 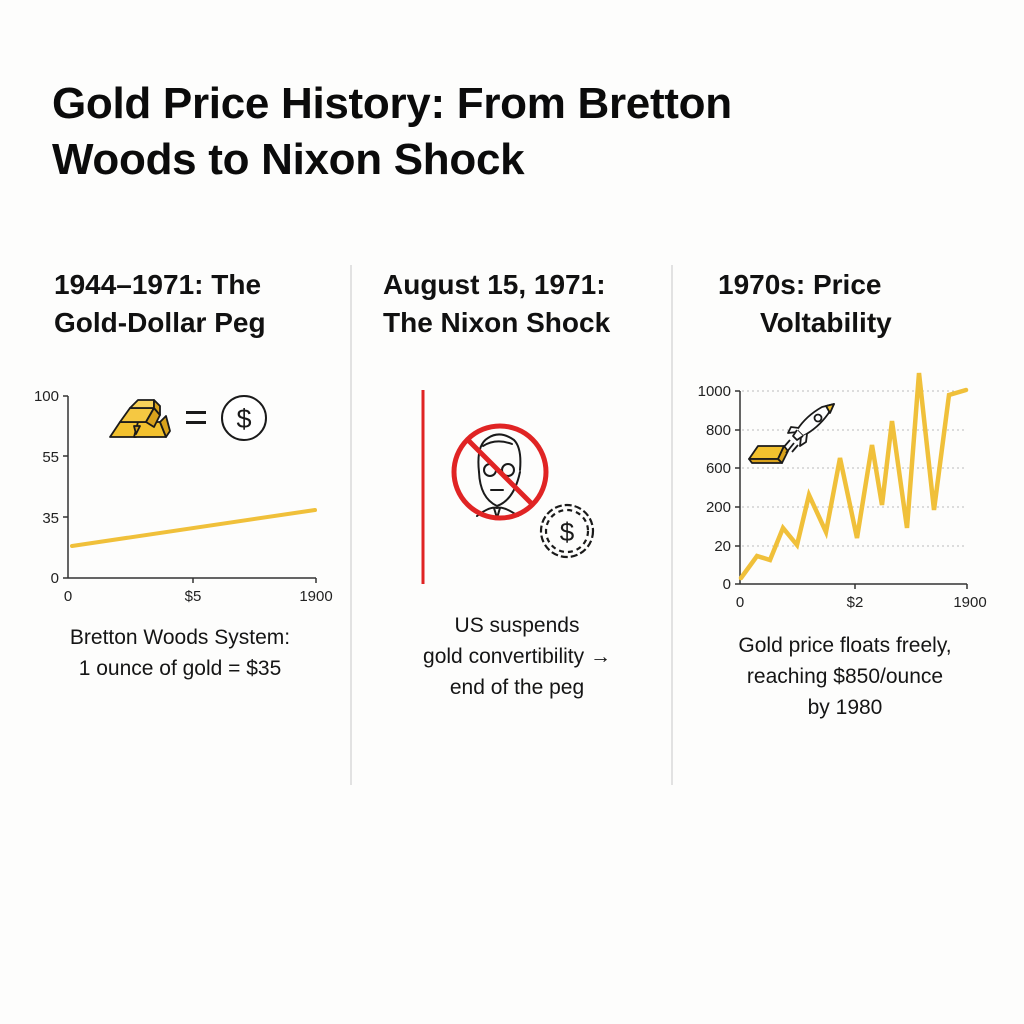 I want to click on y-tick-200: 200, so click(x=718, y=507).